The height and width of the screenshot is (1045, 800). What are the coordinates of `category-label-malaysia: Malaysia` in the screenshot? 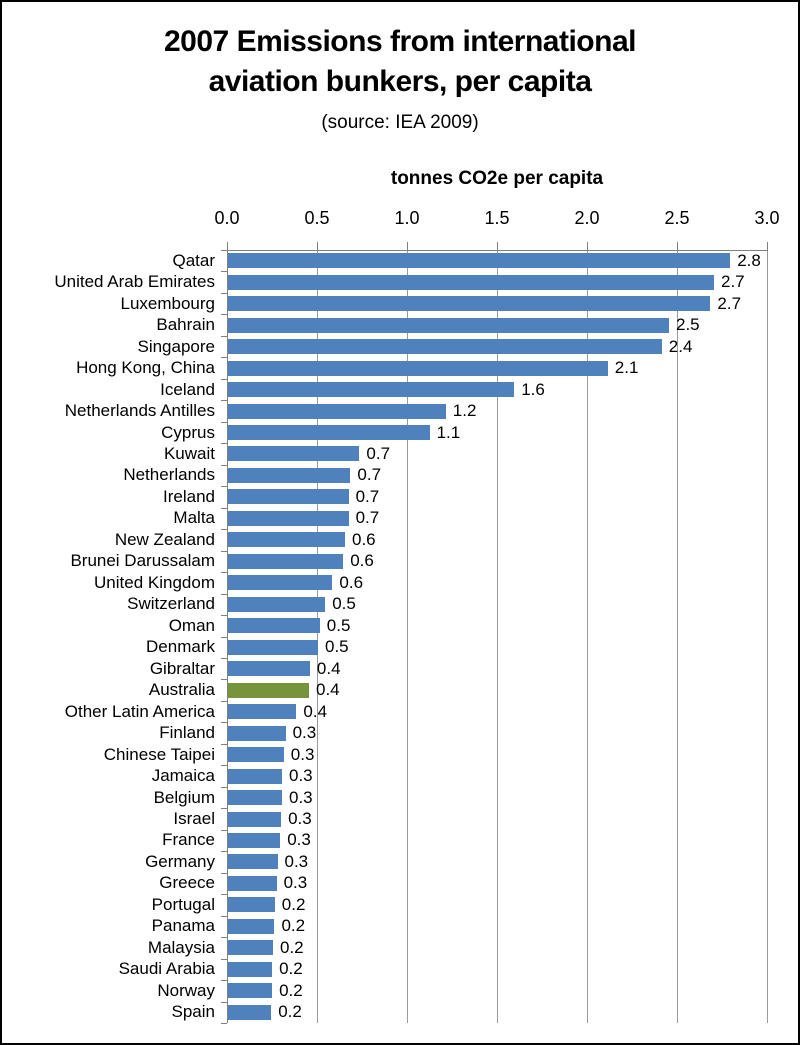 It's located at (181, 947).